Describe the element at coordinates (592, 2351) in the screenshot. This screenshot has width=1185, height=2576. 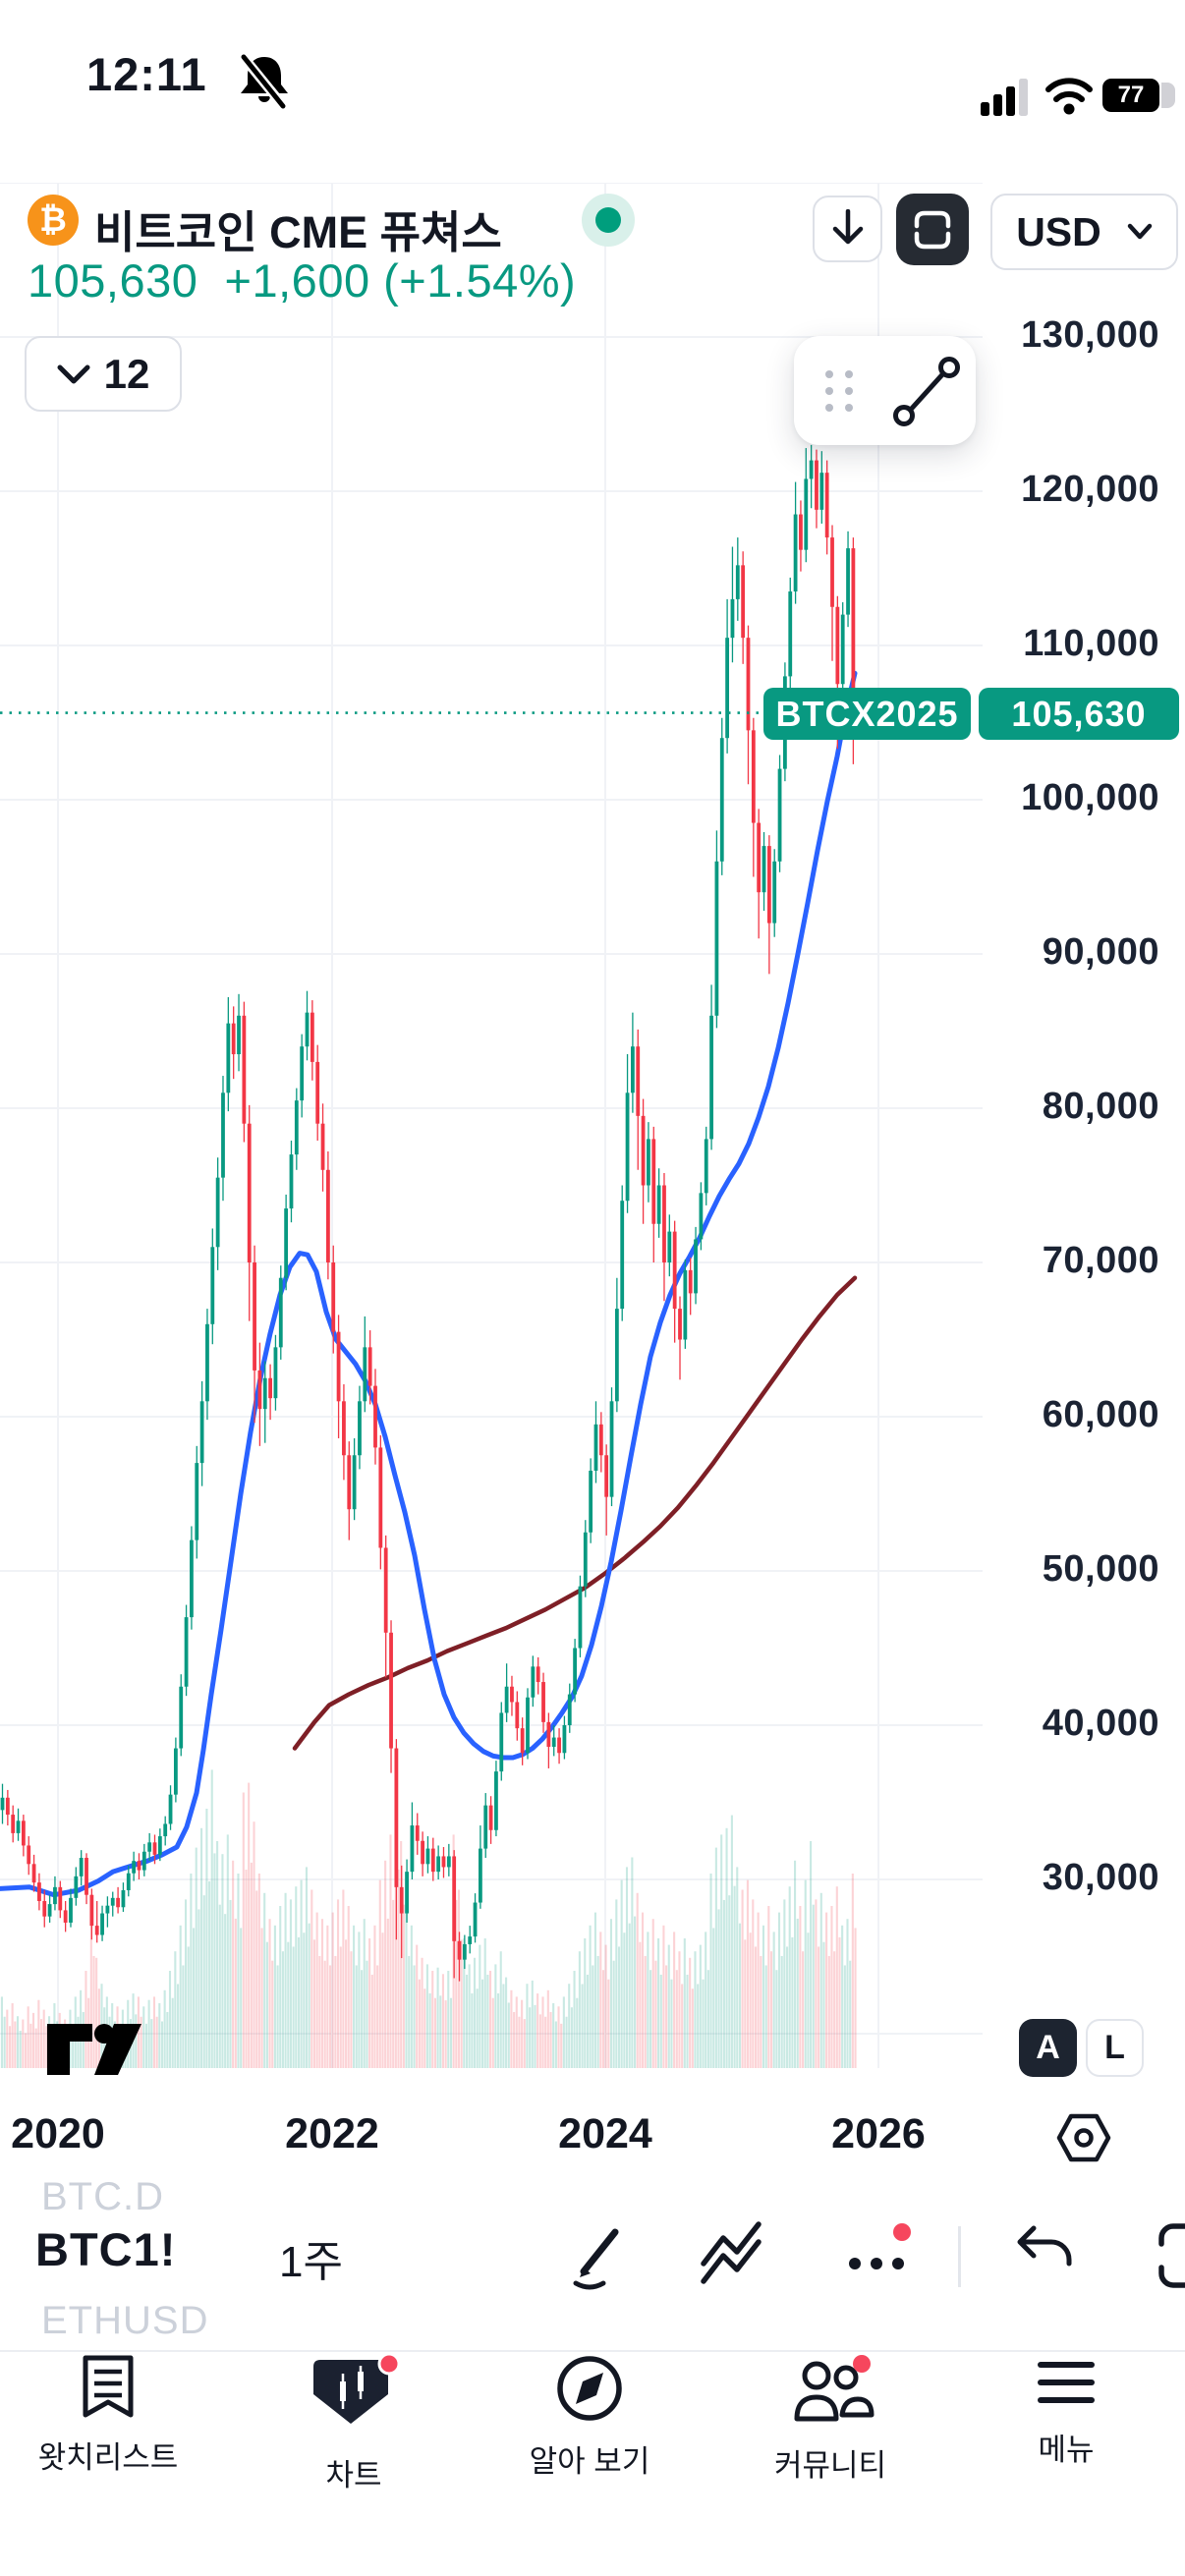
I see `nav-divider` at that location.